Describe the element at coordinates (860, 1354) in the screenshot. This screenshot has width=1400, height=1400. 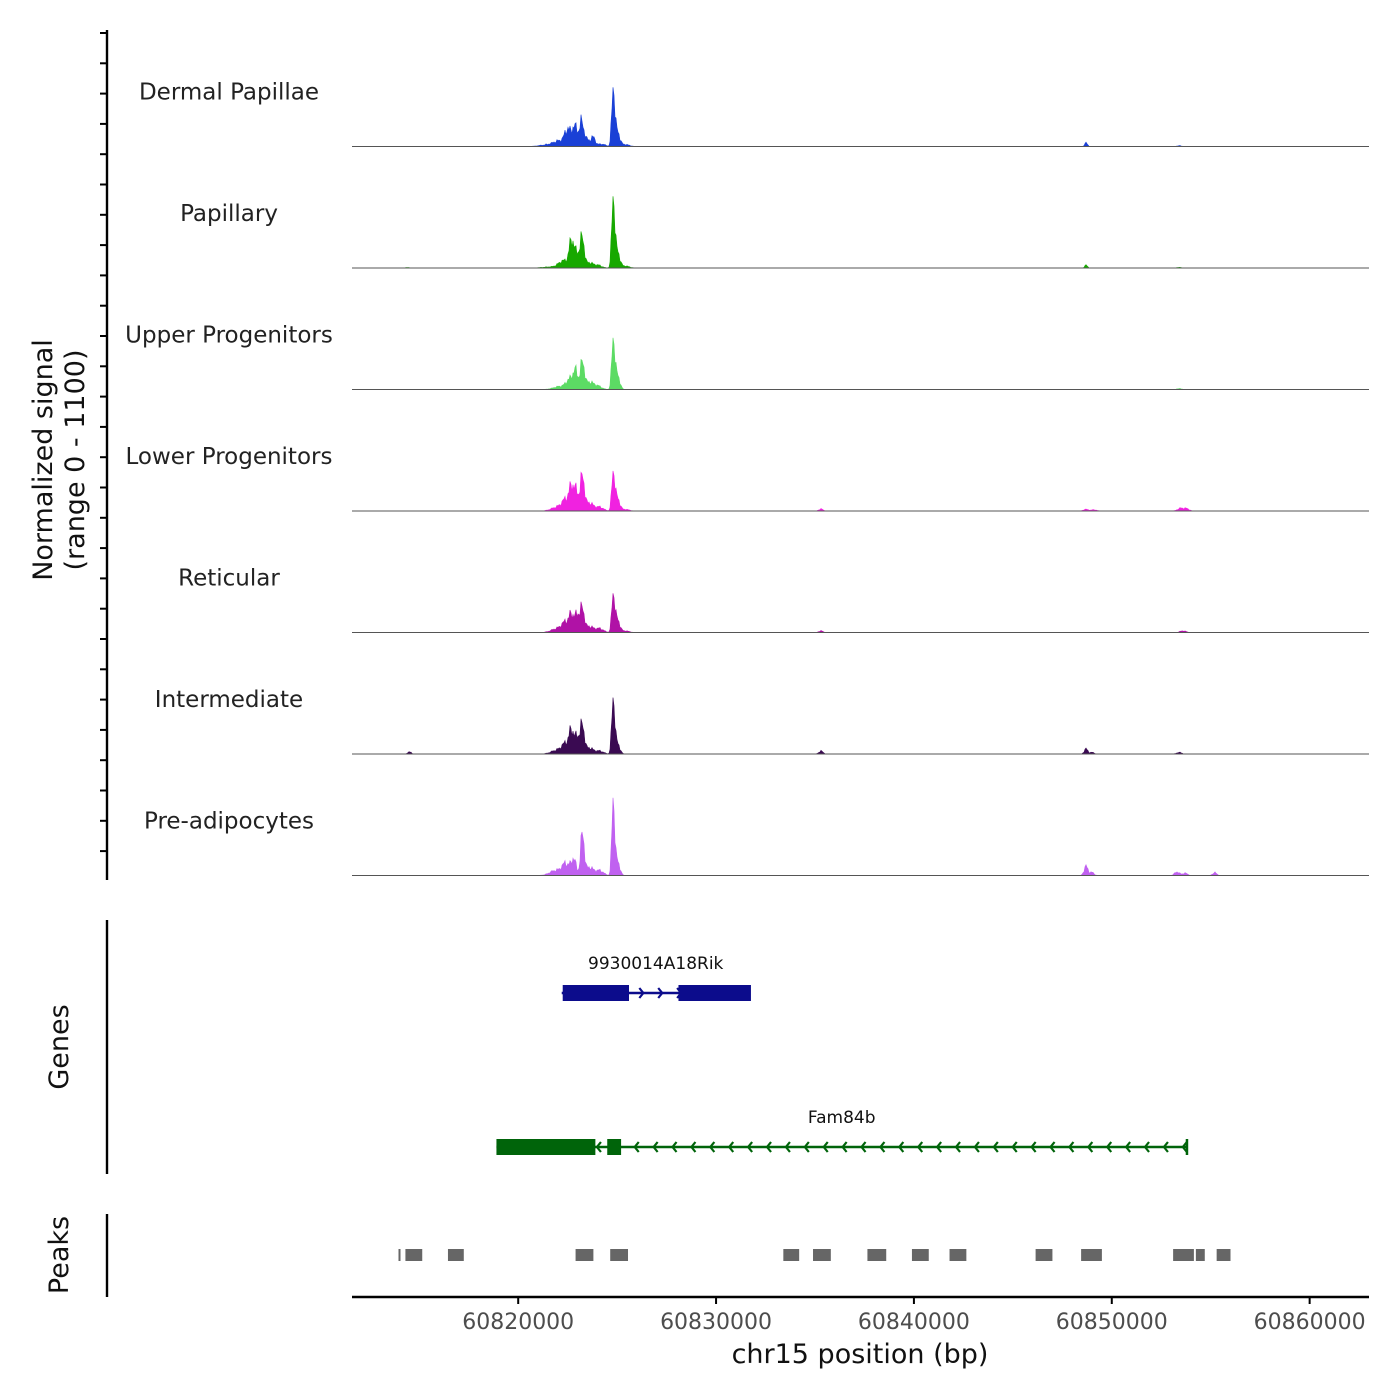
I see `x-axis-title: chr15 position (bp)` at that location.